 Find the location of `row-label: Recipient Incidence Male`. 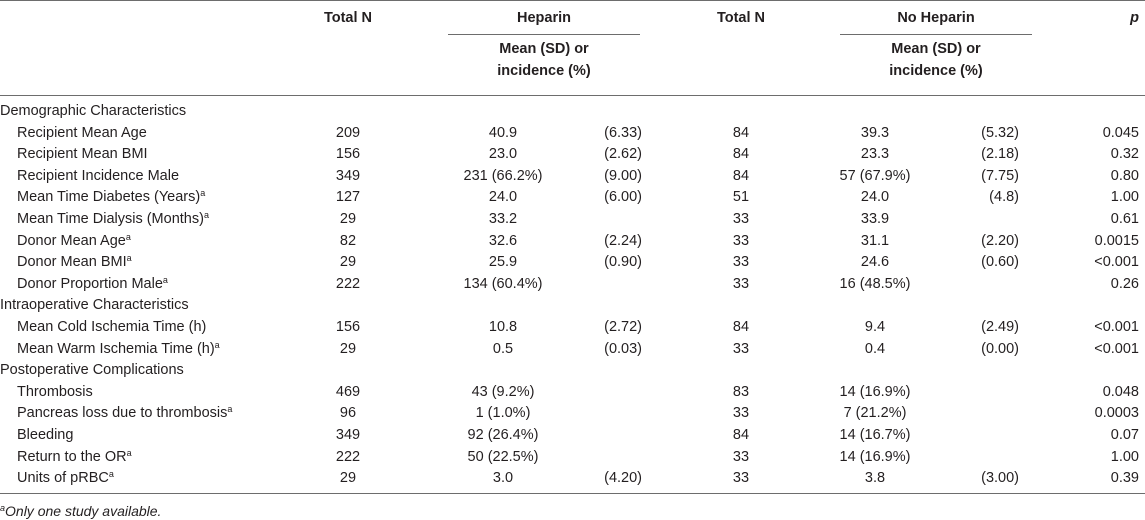

row-label: Recipient Incidence Male is located at coordinates (98, 176).